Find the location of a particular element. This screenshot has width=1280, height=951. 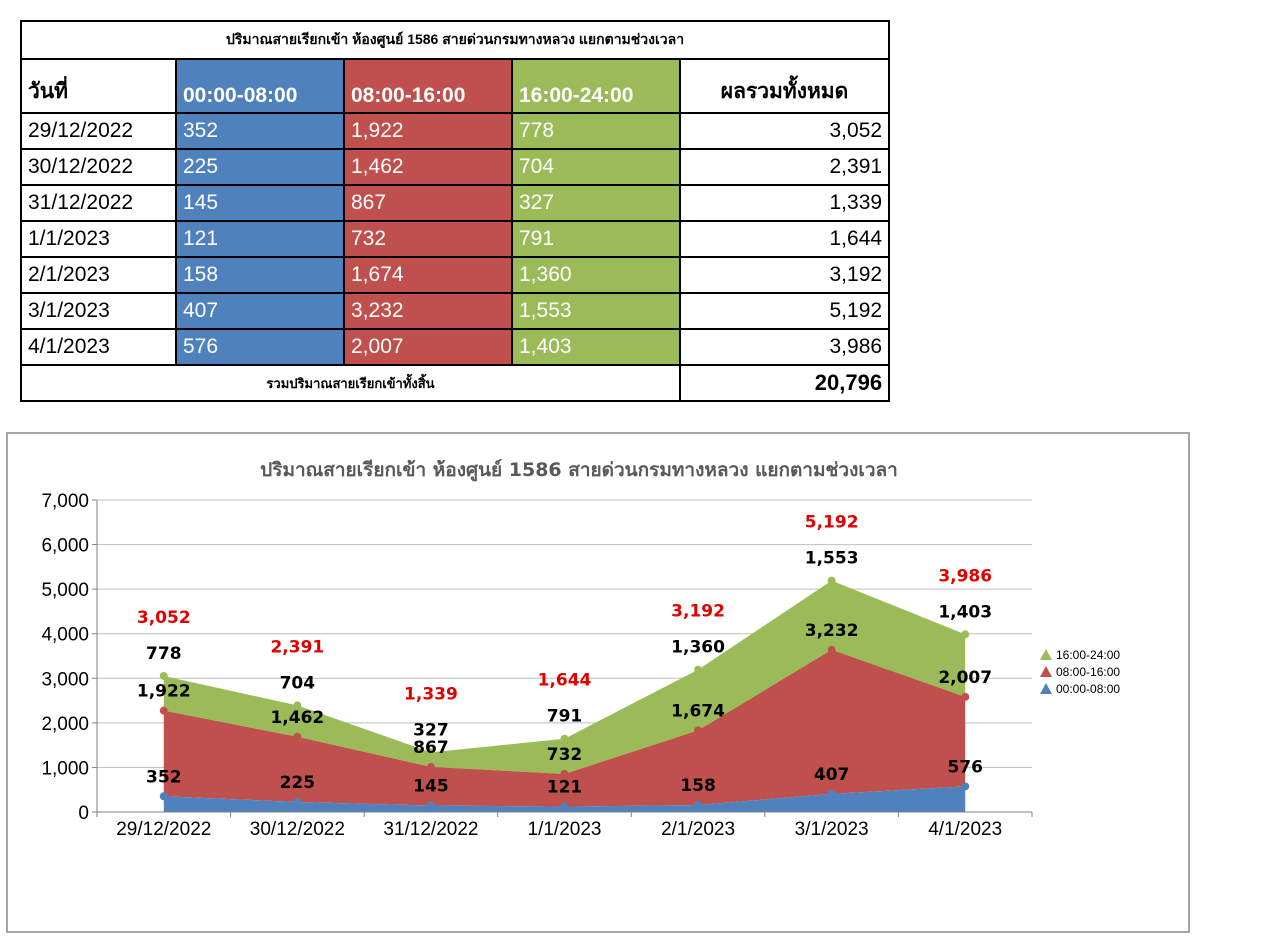

cell-total: 5,192 is located at coordinates (784, 311).